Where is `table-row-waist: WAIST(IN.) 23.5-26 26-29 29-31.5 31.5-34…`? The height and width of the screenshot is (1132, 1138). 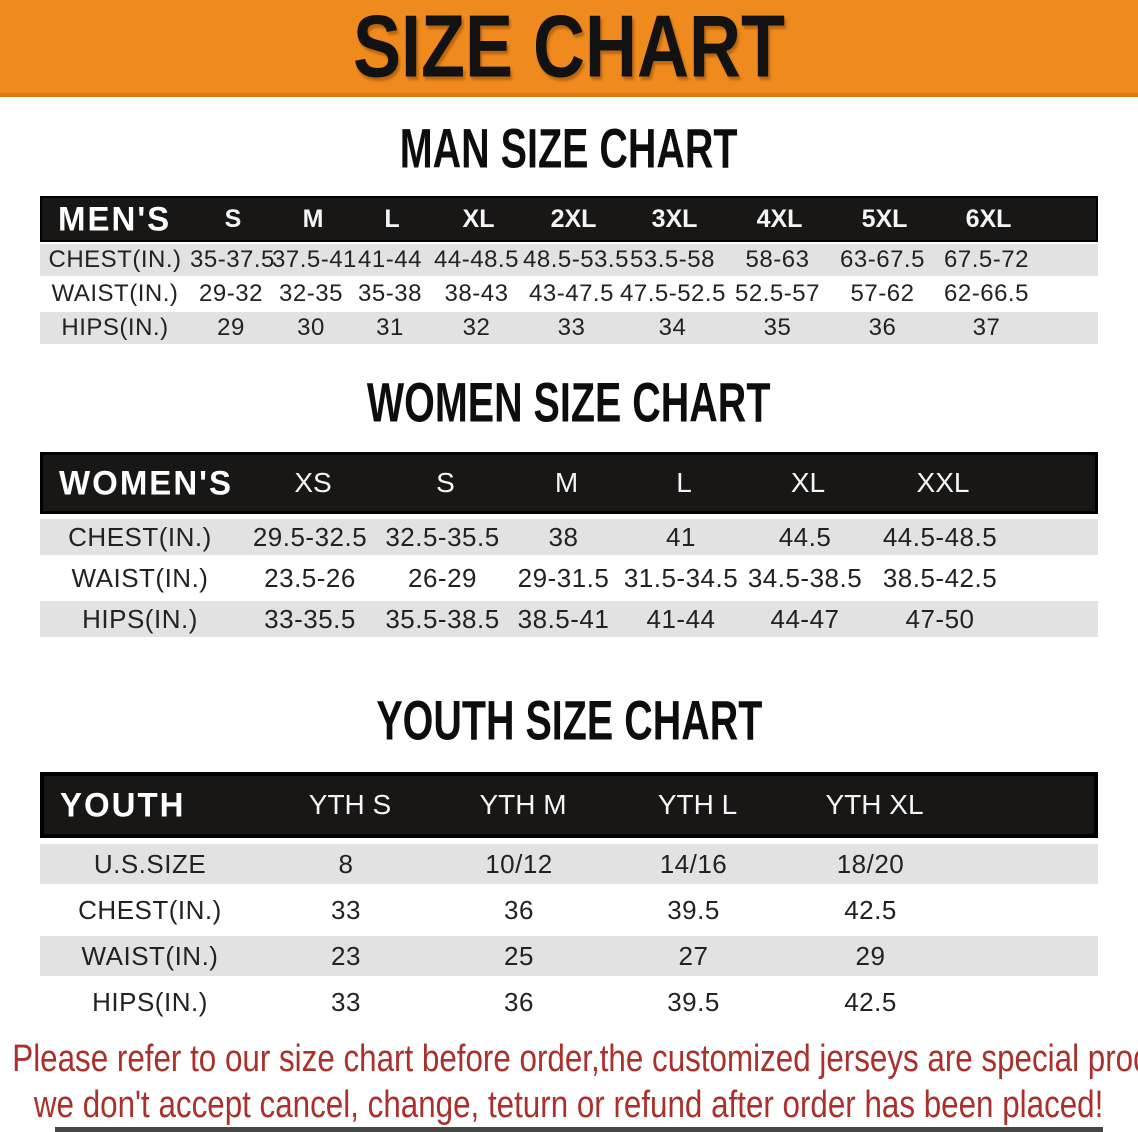
table-row-waist: WAIST(IN.) 23.5-26 26-29 29-31.5 31.5-34… is located at coordinates (569, 578).